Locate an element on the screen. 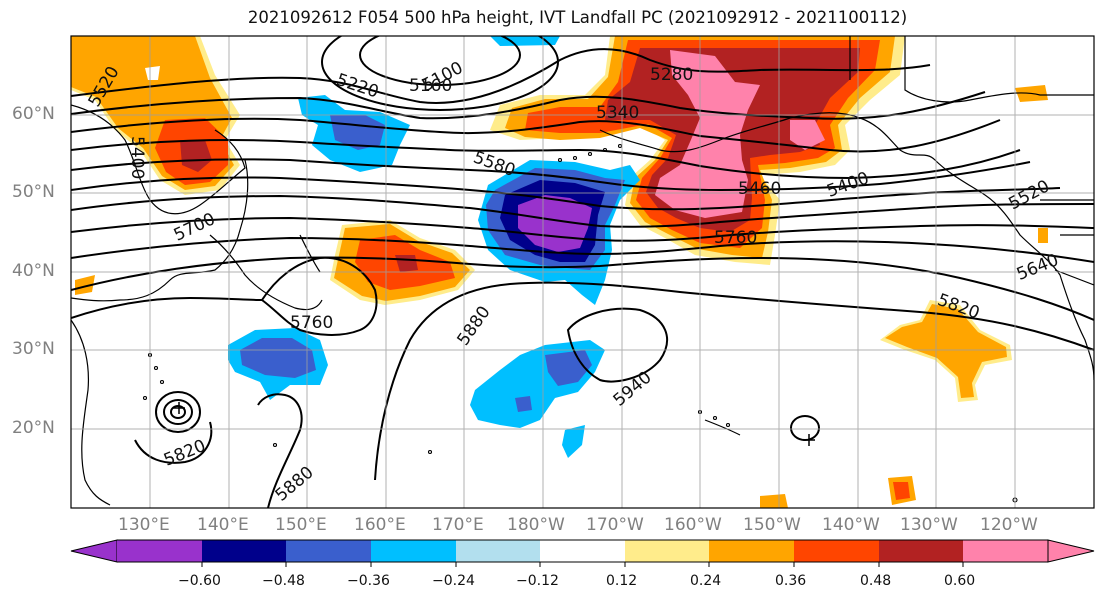 The image size is (1105, 601). colorbar-tick-label: −0.48 is located at coordinates (283, 581).